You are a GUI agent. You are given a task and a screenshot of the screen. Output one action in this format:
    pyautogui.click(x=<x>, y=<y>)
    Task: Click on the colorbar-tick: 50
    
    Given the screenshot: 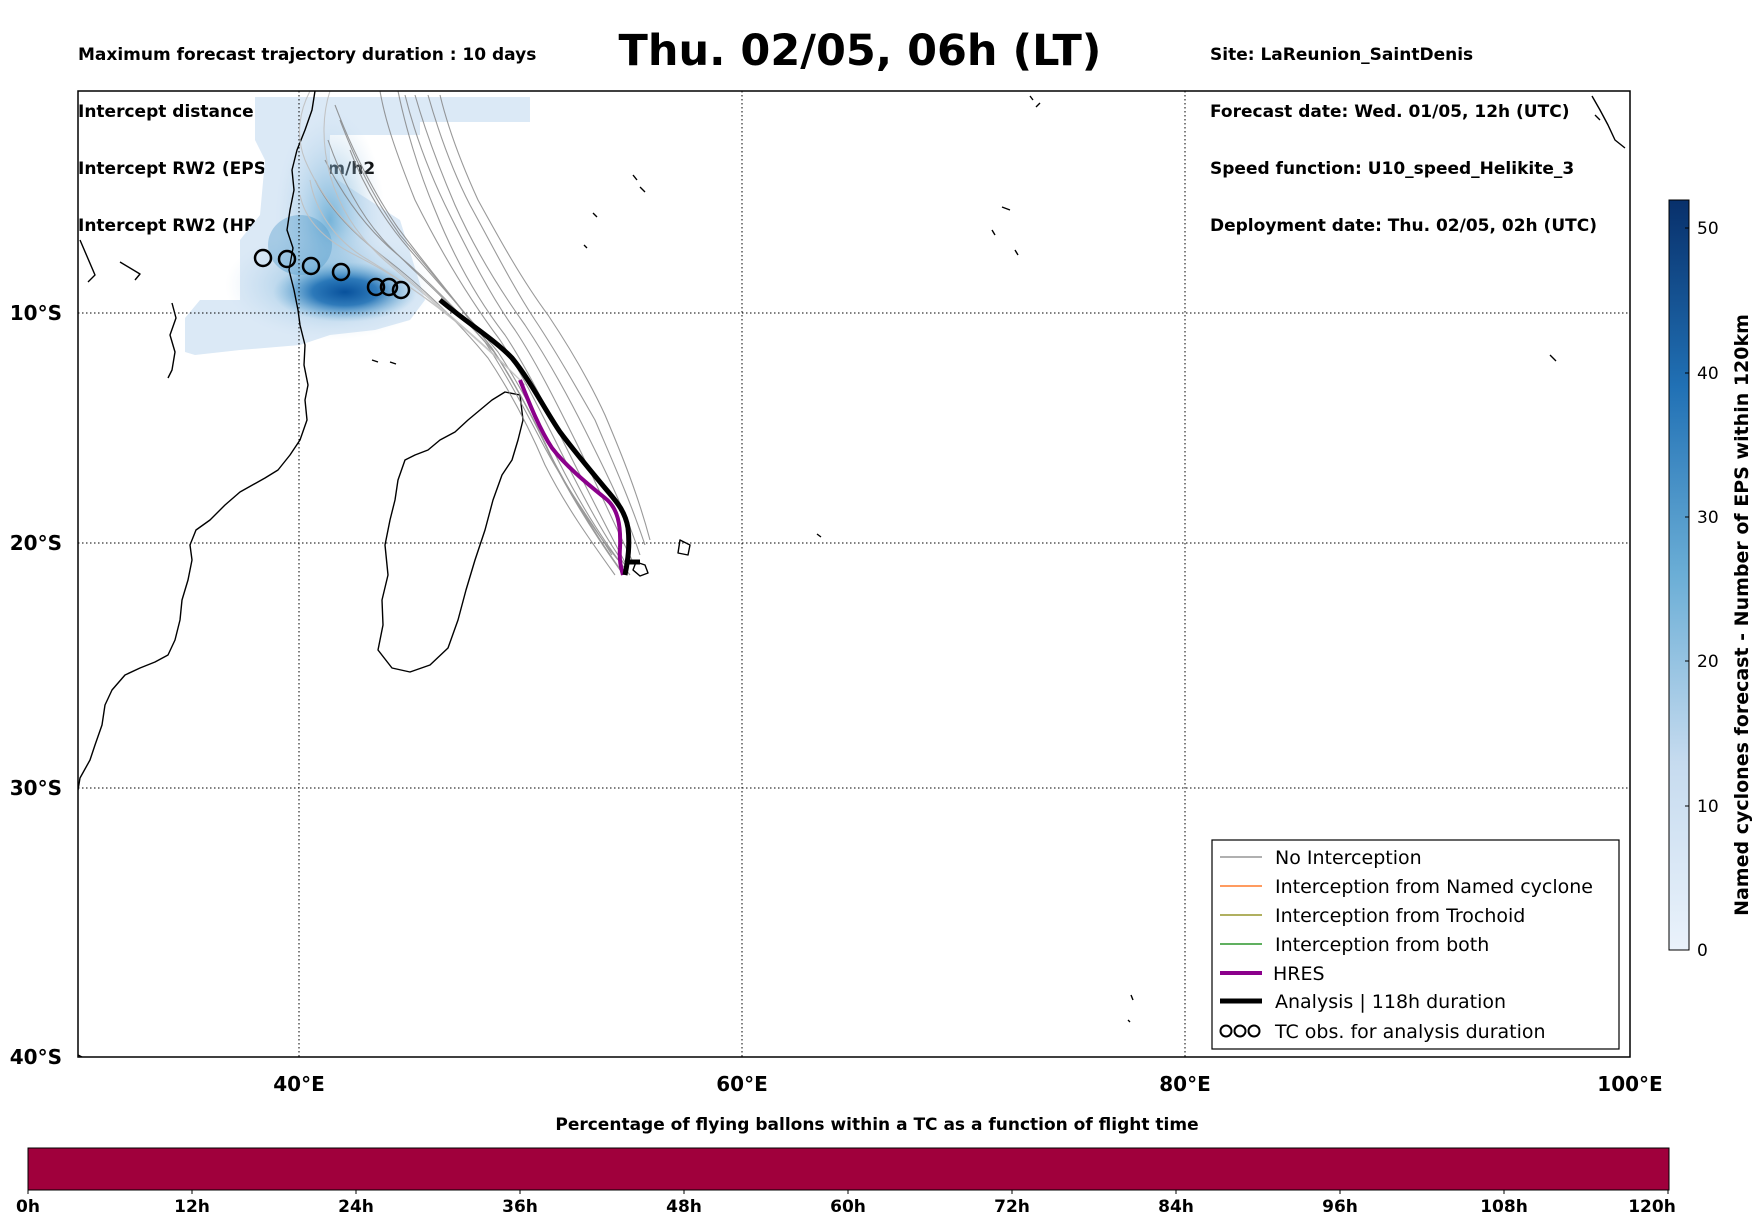 What is the action you would take?
    pyautogui.click(x=1708, y=229)
    